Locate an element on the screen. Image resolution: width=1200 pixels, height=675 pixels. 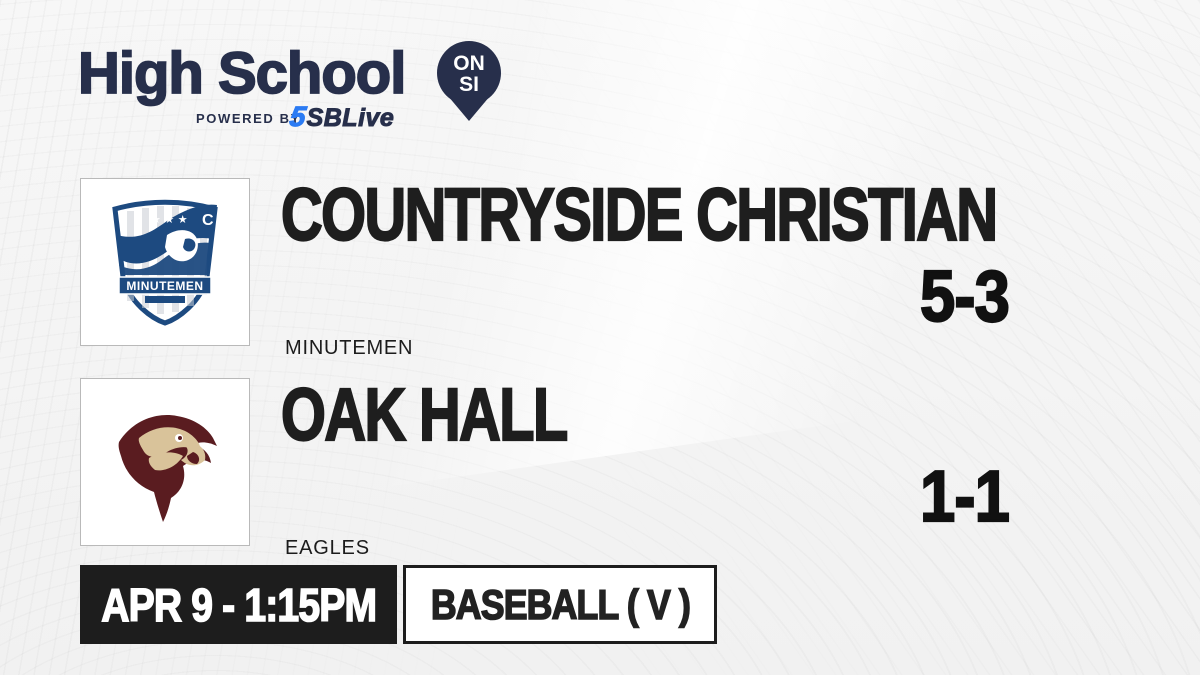
shield-stars: ★ ★ ★ is located at coordinates (169, 219).